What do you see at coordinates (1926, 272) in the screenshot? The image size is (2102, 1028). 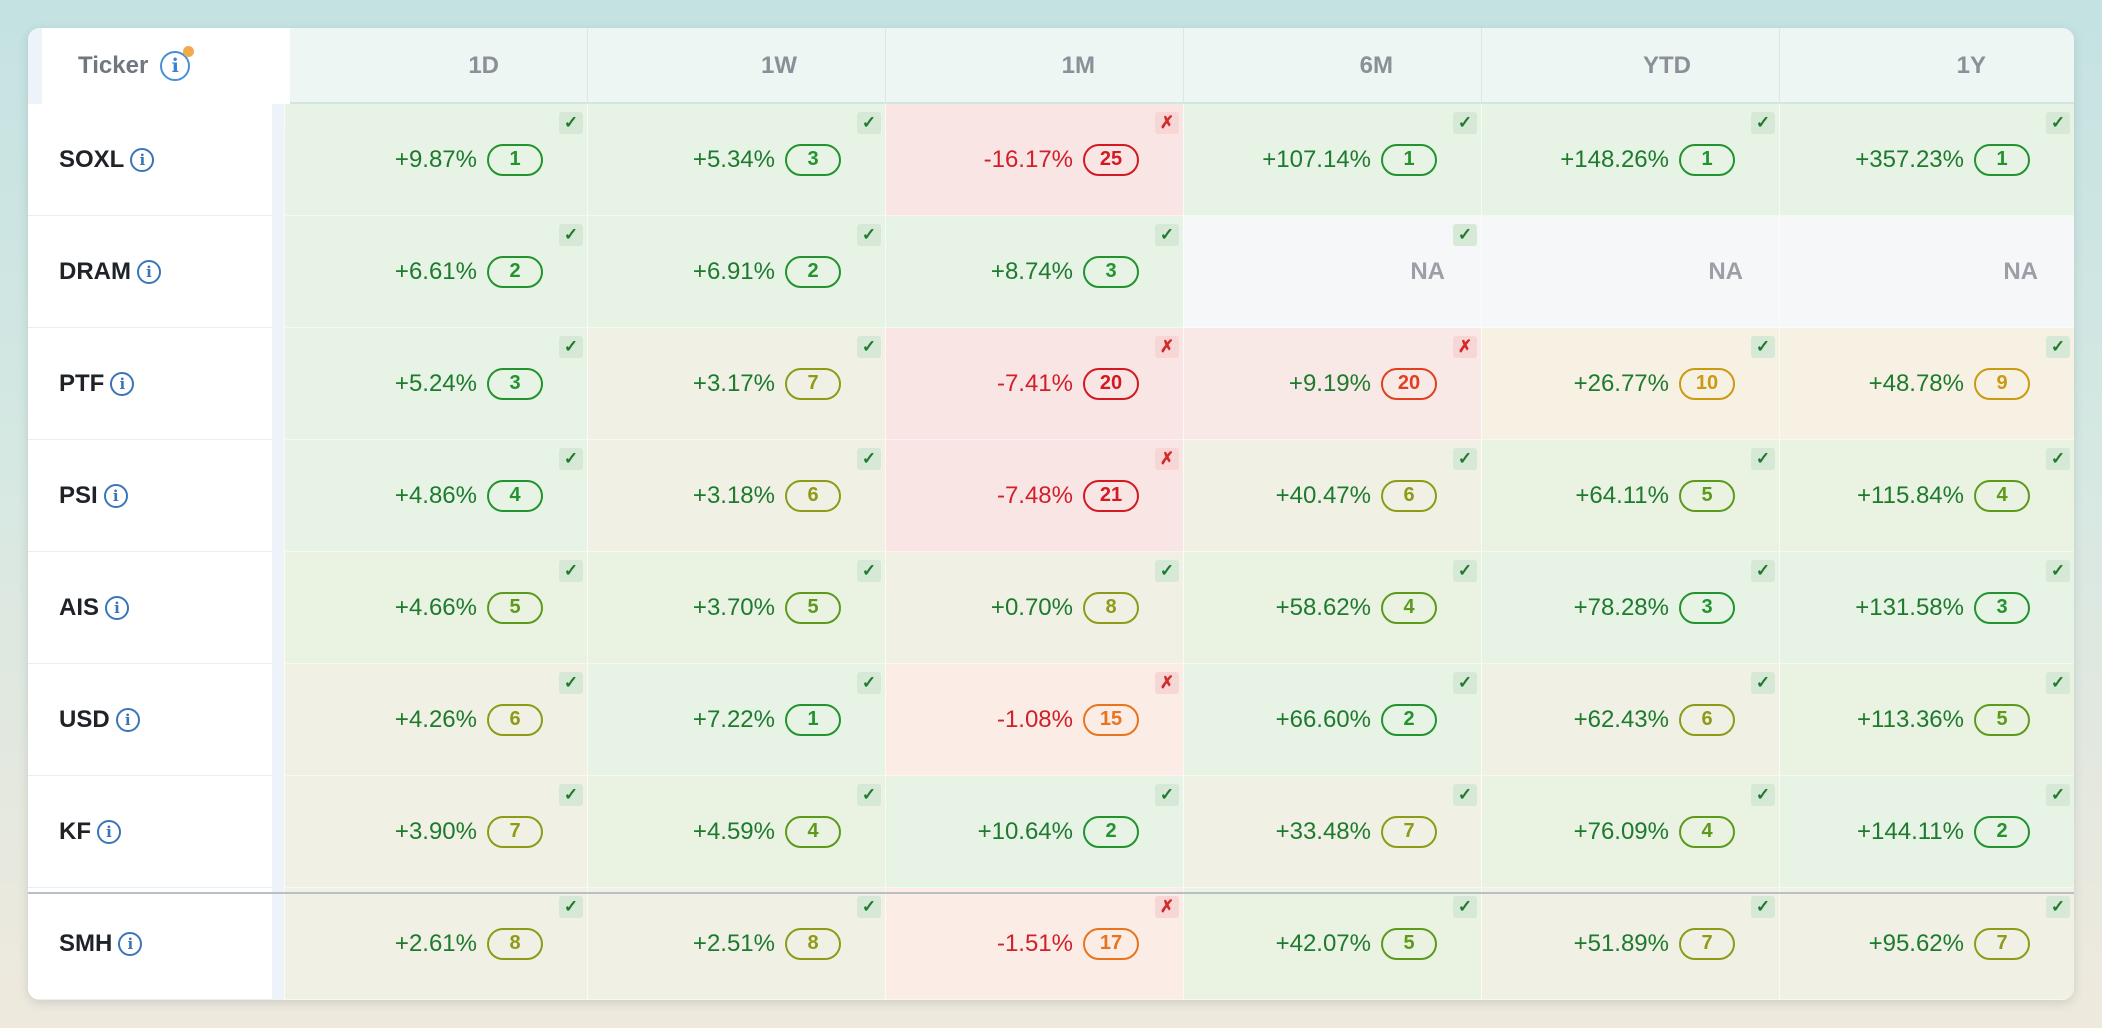 I see `return-cell-1y: NA` at bounding box center [1926, 272].